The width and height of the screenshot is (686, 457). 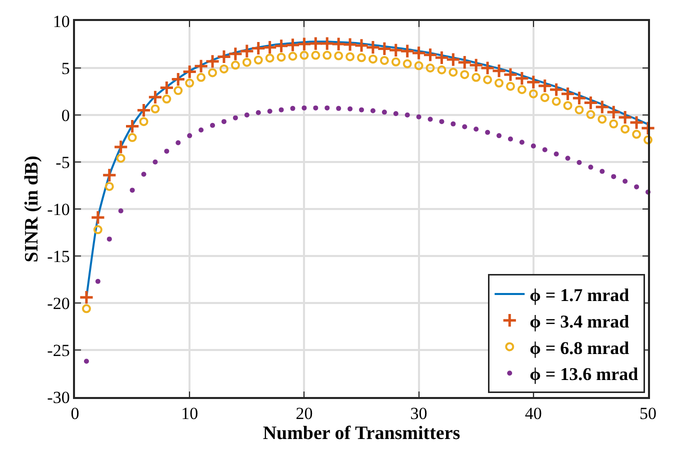 I want to click on y-tick-label: -20, so click(x=58, y=303).